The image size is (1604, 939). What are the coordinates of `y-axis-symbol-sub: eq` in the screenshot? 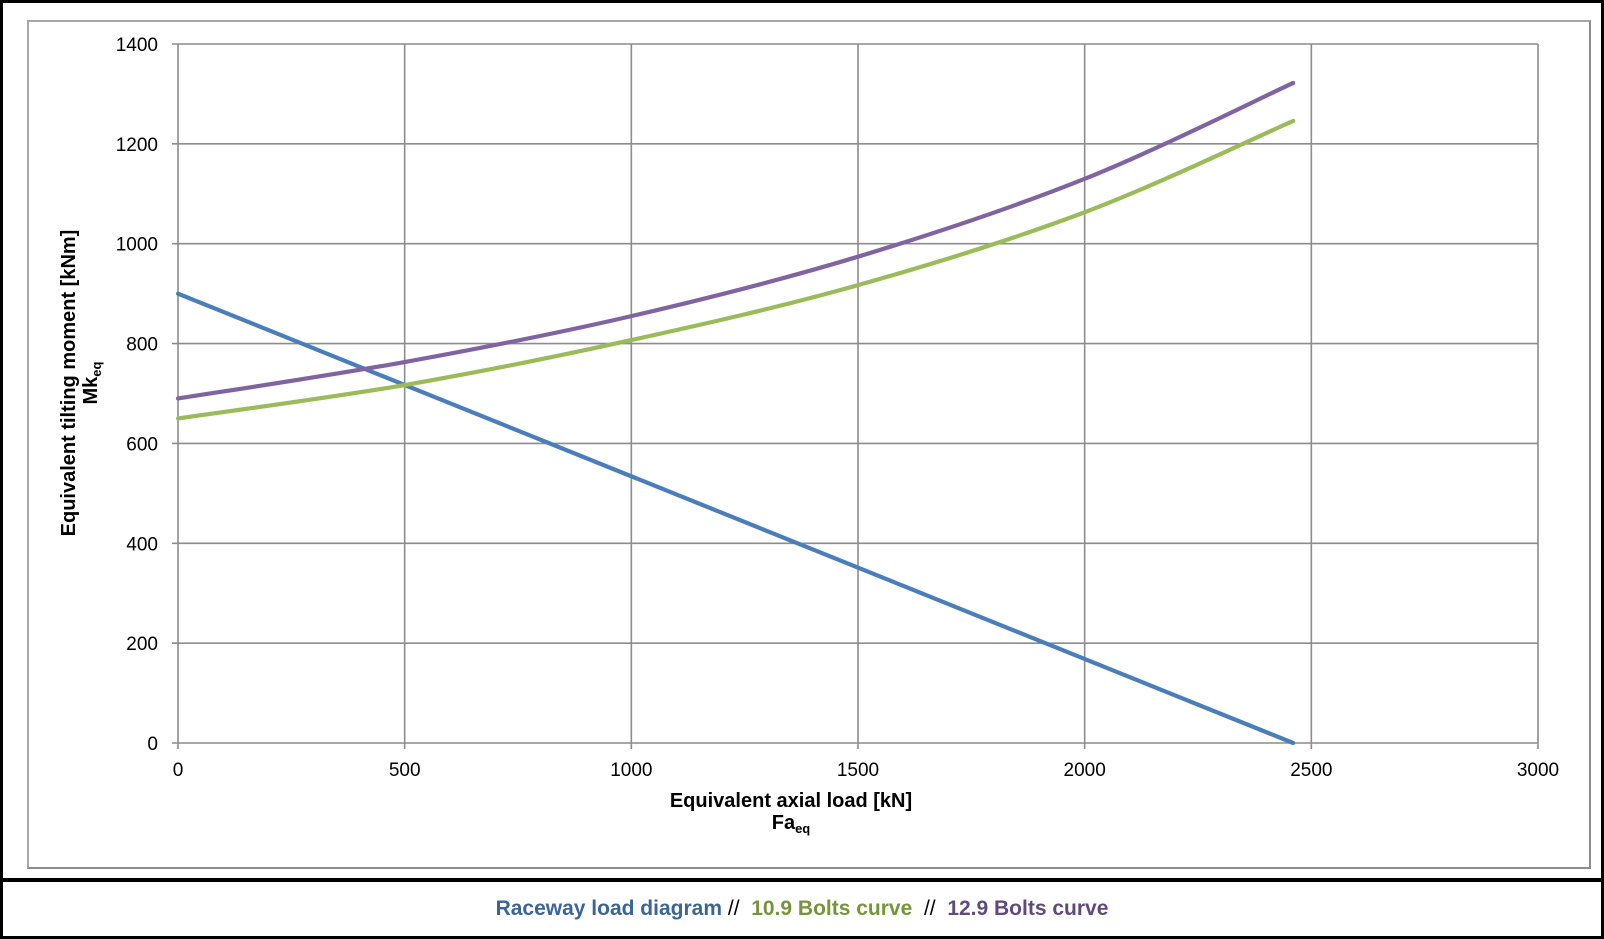 It's located at (96, 368).